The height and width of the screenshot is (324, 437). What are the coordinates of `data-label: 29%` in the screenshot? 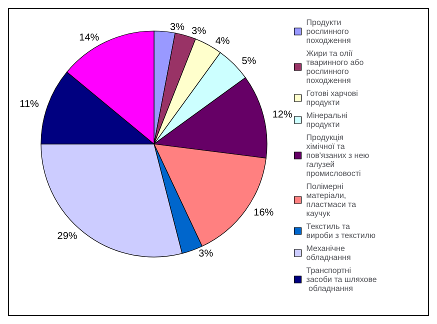 It's located at (67, 236).